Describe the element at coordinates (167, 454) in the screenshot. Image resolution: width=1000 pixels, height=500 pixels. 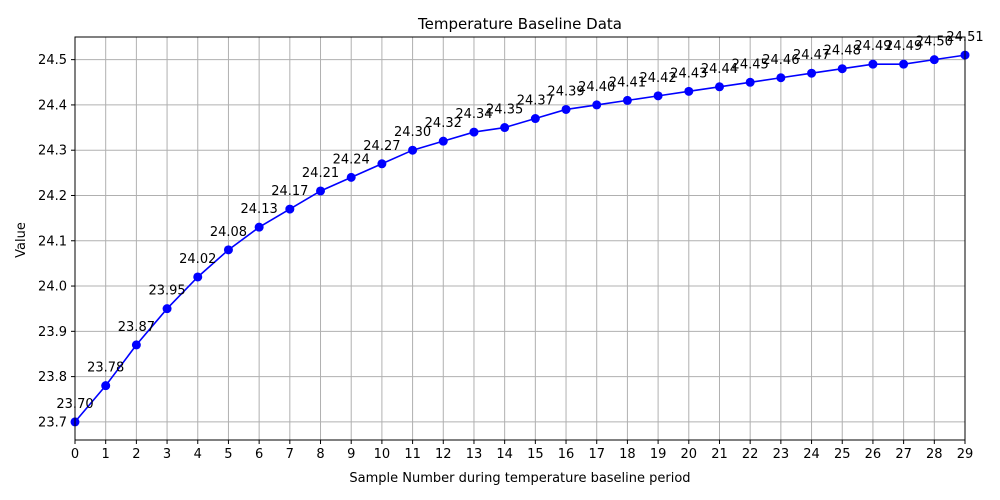
I see `x-tick-label: 3` at that location.